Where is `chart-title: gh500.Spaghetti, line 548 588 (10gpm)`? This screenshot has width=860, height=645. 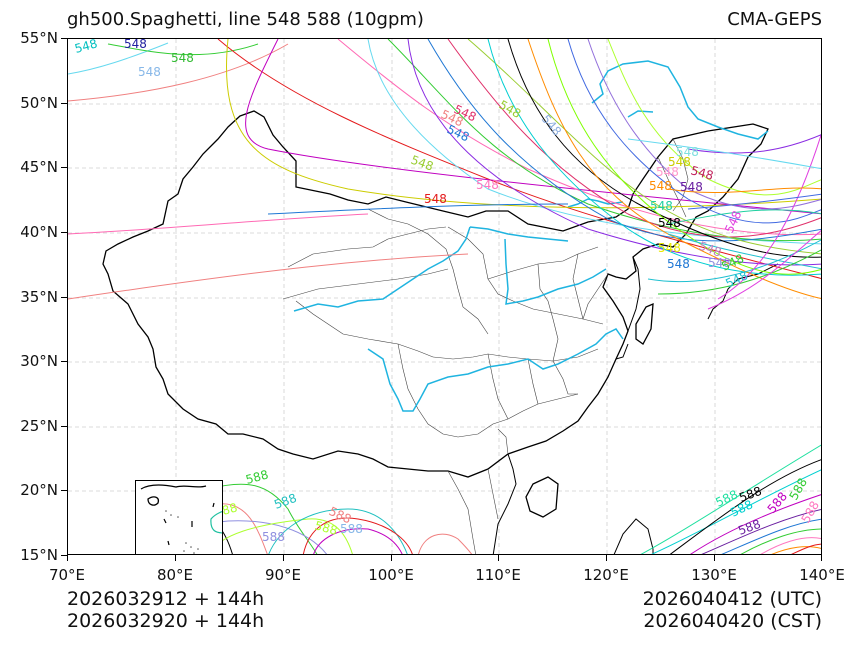
chart-title: gh500.Spaghetti, line 548 588 (10gpm) is located at coordinates (245, 19).